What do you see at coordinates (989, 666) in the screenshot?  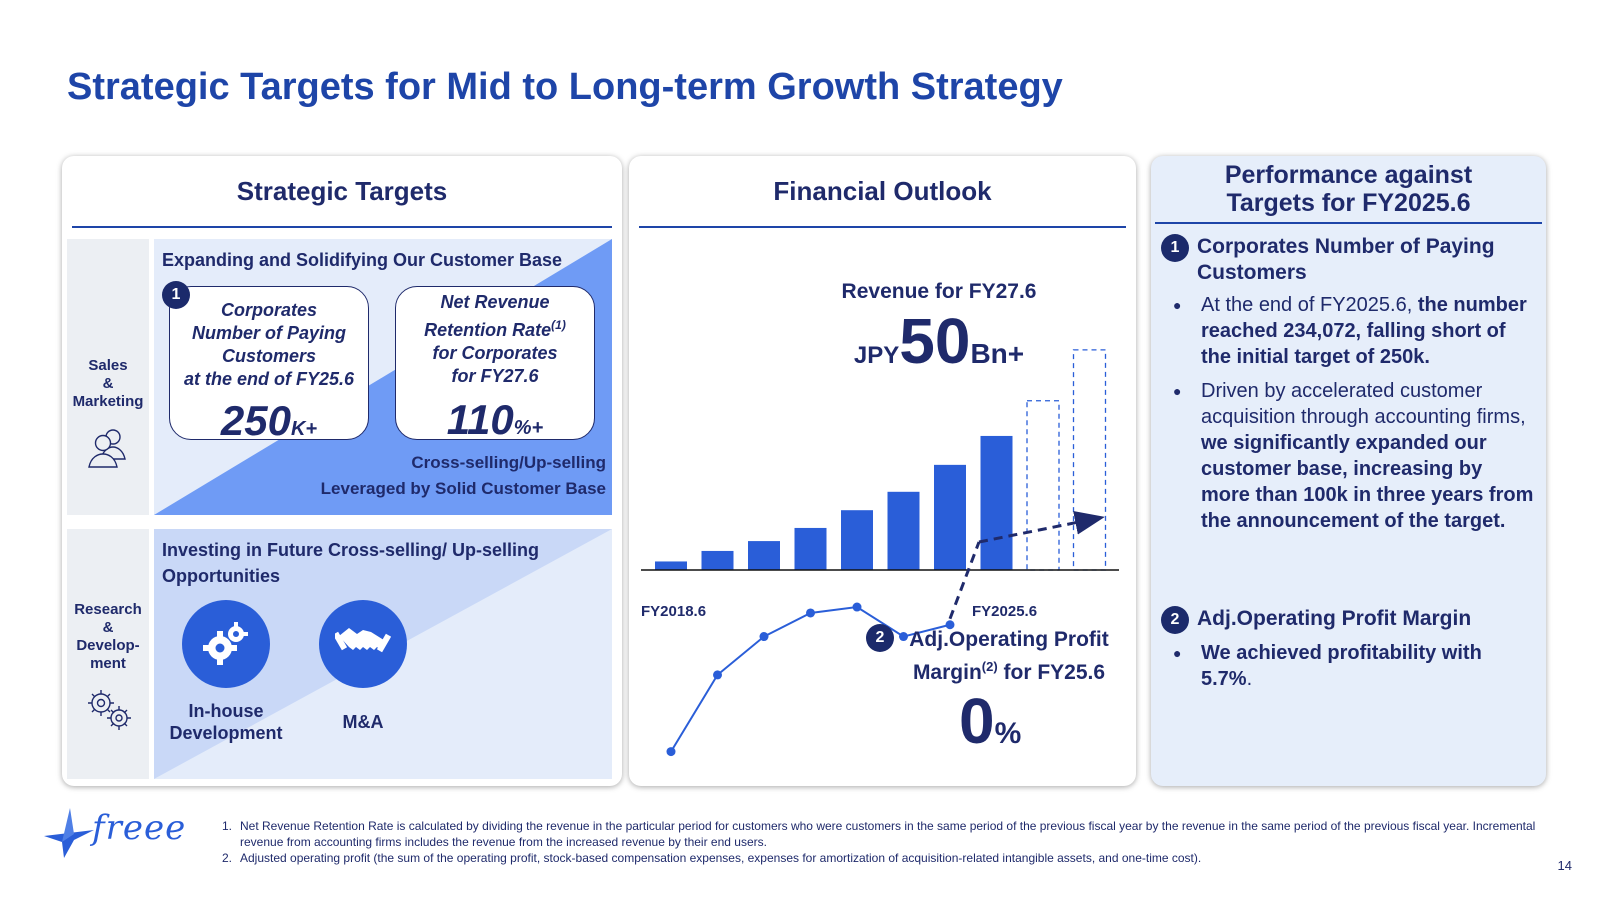 I see `footnote-ref: (2)` at bounding box center [989, 666].